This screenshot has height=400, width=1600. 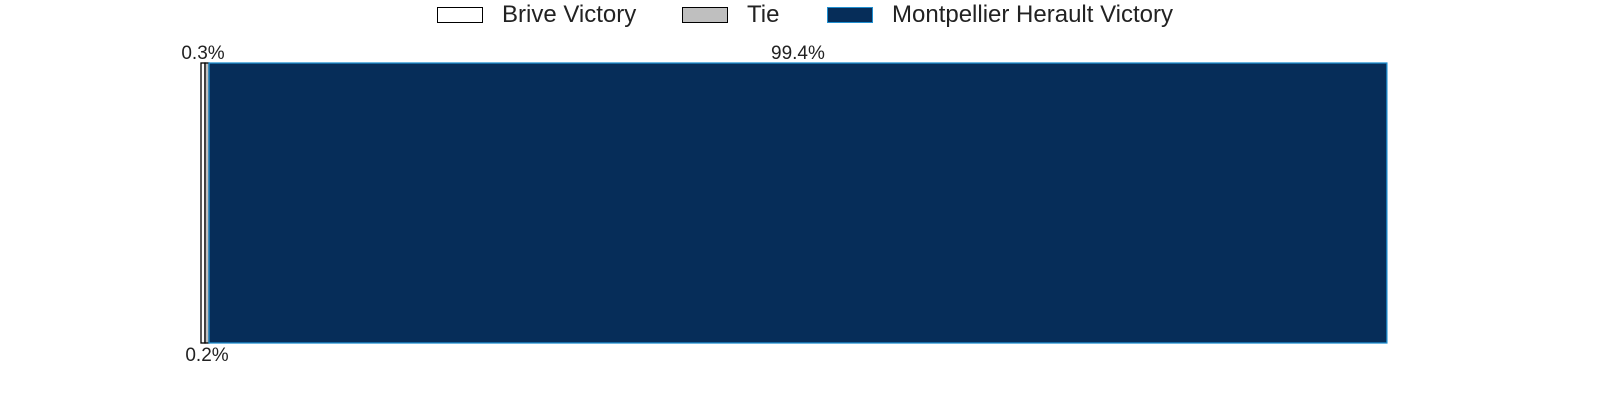 What do you see at coordinates (850, 15) in the screenshot?
I see `legend-swatch-montpellier-victory` at bounding box center [850, 15].